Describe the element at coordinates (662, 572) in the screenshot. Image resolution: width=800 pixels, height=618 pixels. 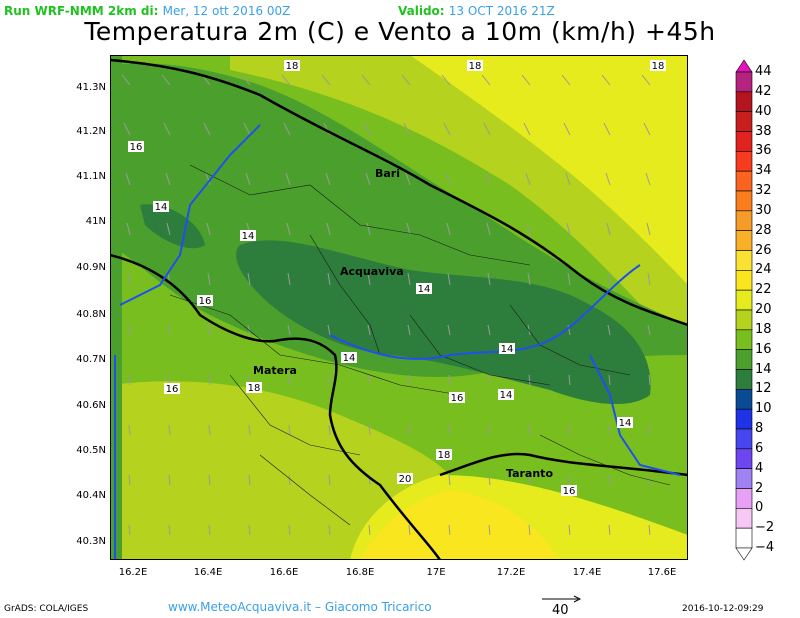
I see `lon-tick: 17.6E` at that location.